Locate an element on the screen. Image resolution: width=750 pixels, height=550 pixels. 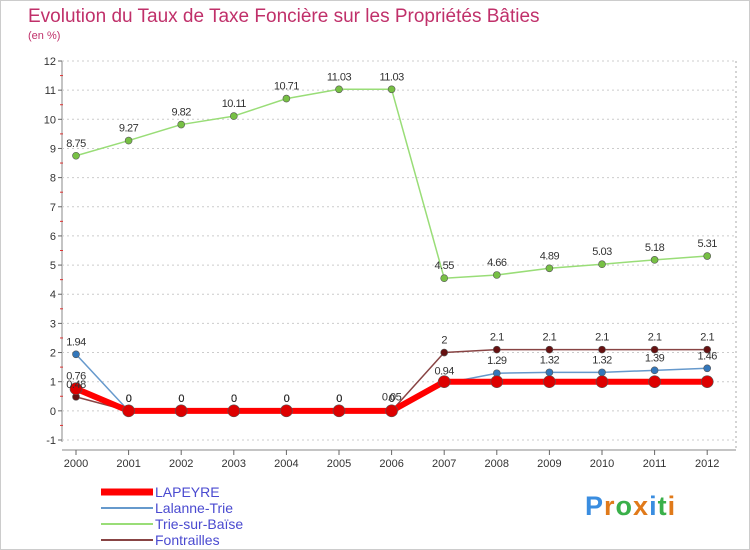
data-label: 0.48 is located at coordinates (76, 385).